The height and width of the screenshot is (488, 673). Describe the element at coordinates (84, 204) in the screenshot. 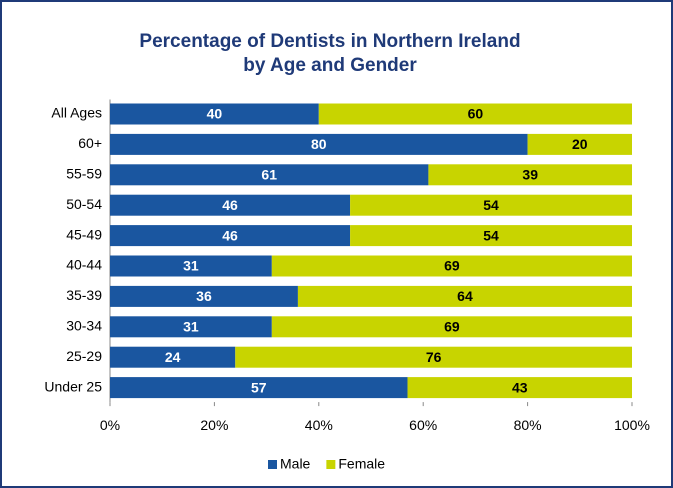

I see `y-tick-label: 50-54` at that location.